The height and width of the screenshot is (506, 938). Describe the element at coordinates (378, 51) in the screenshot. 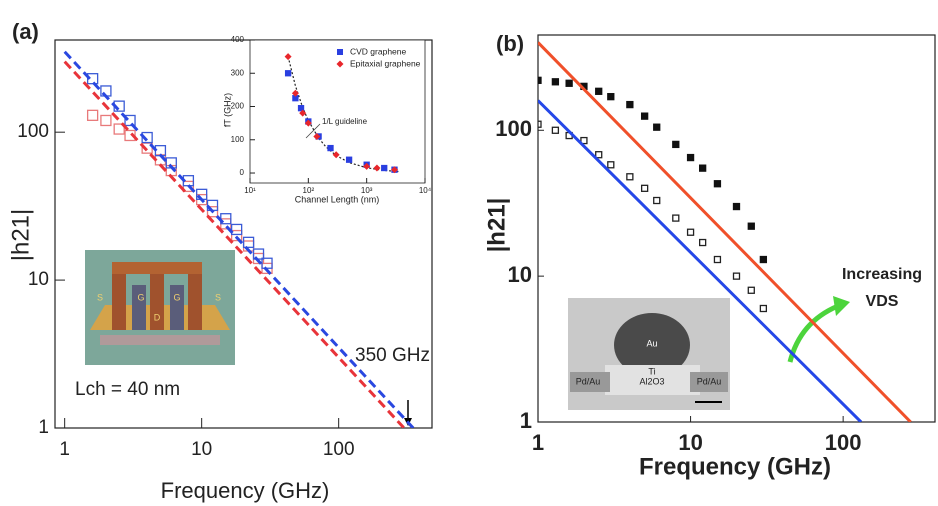

I see `legend-label: CVD graphene` at that location.